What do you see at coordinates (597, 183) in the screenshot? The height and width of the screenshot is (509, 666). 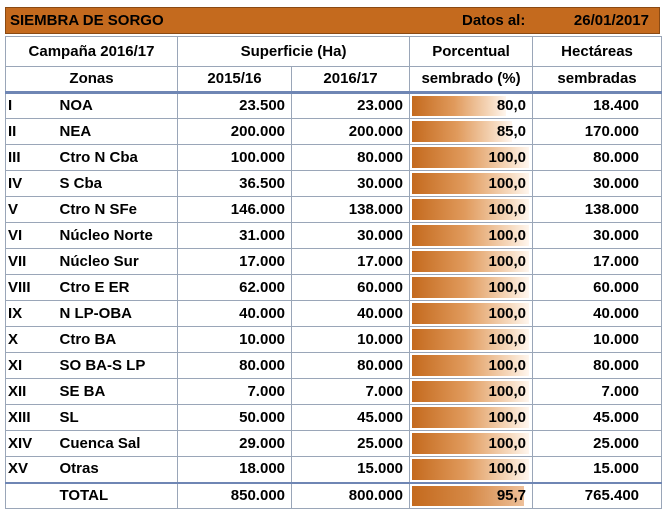 I see `hectares-sown: 30.000` at bounding box center [597, 183].